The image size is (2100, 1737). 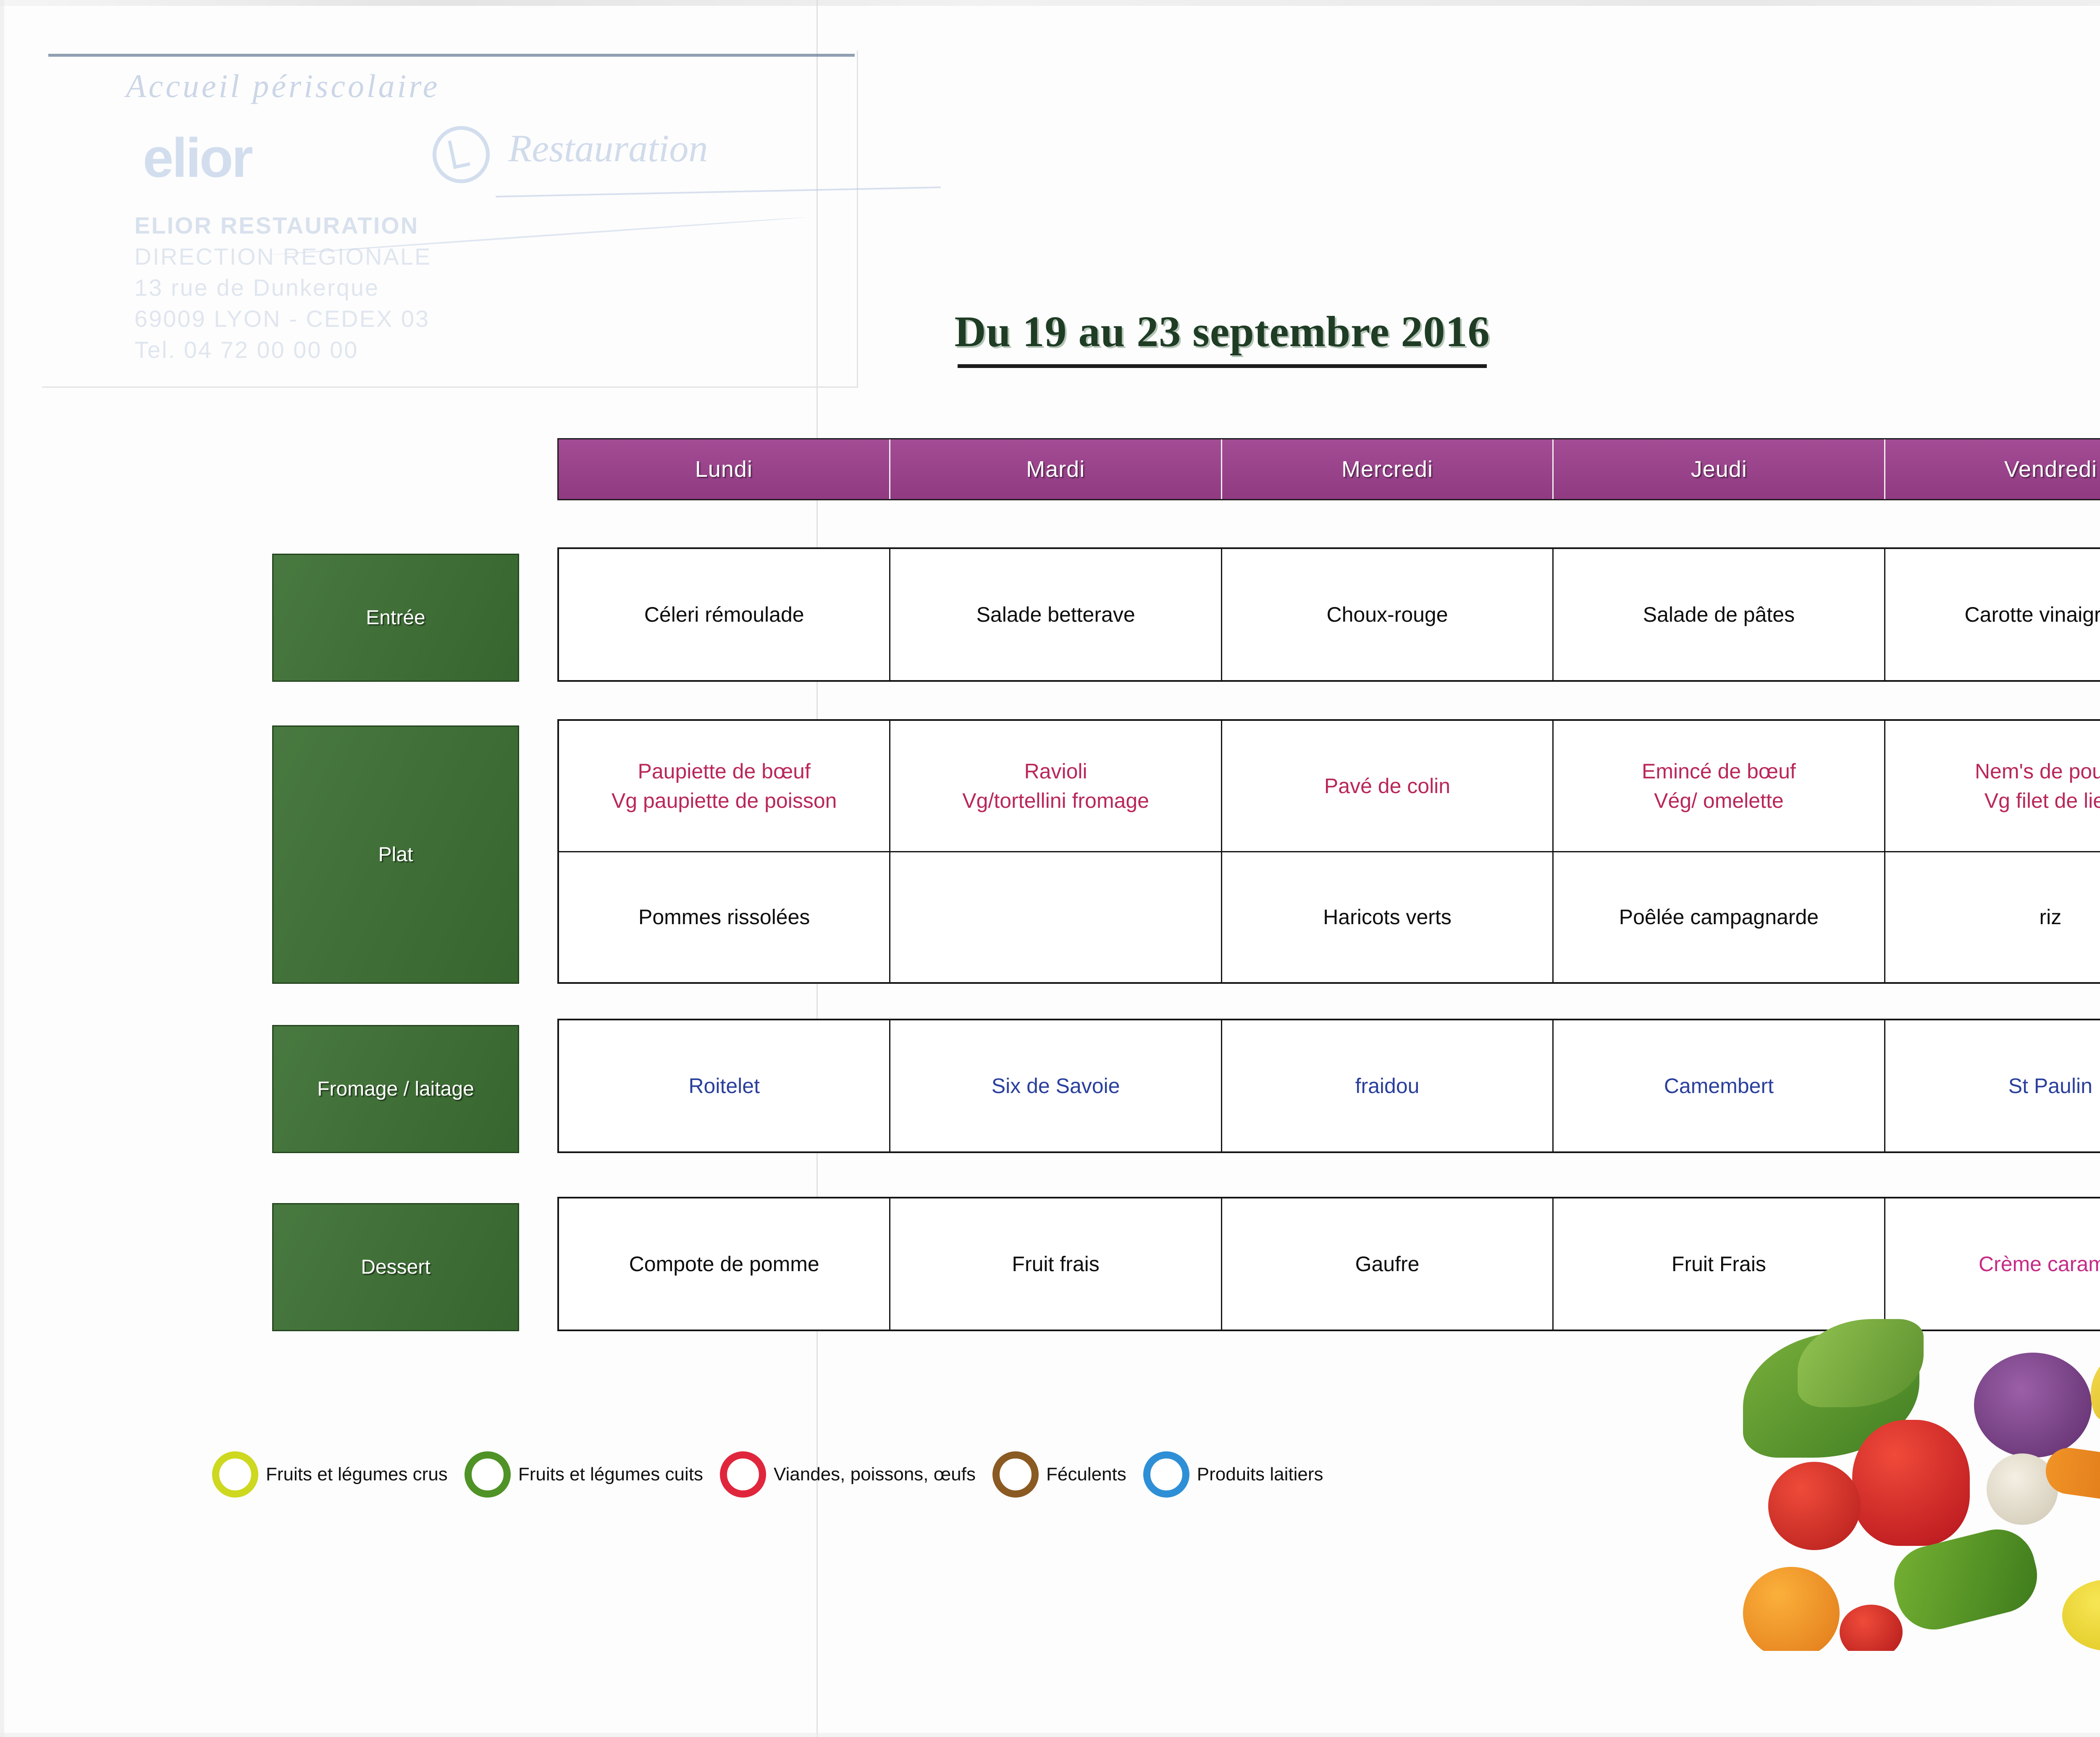 I want to click on legend-item-fruits-legumes-cuits: Fruits et légumes cuits, so click(x=583, y=1474).